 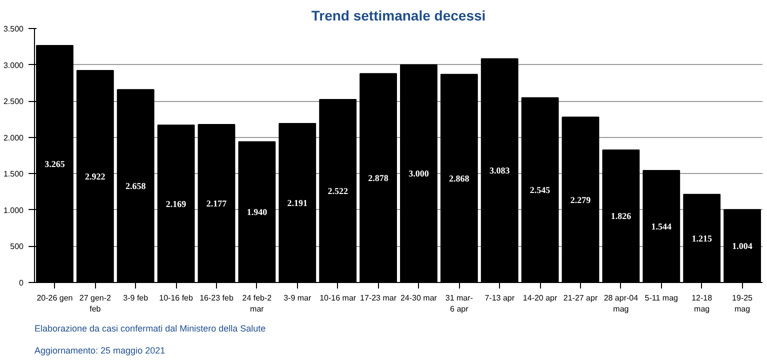 What do you see at coordinates (13, 174) in the screenshot?
I see `y-tick-label: 1.500` at bounding box center [13, 174].